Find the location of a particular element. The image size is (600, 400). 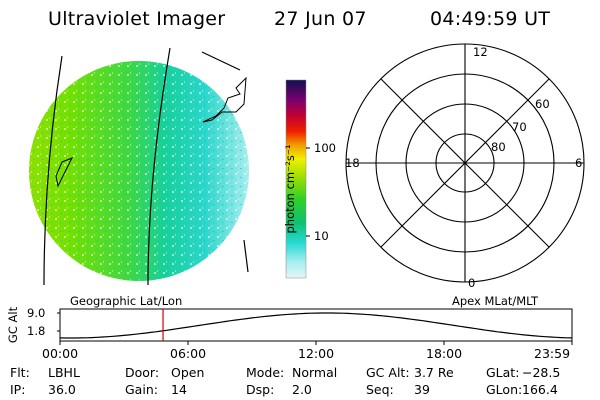

colorbar is located at coordinates (296, 179).